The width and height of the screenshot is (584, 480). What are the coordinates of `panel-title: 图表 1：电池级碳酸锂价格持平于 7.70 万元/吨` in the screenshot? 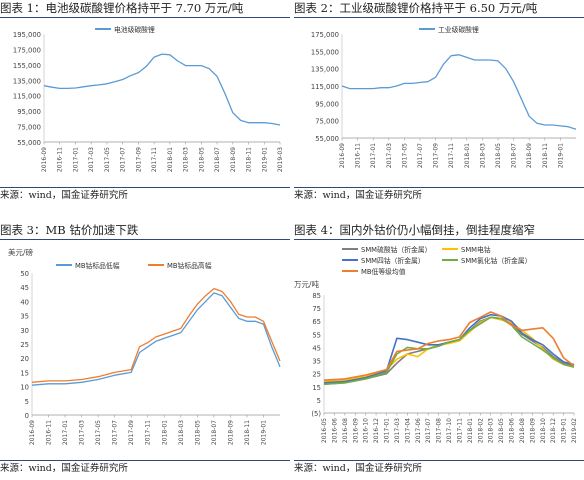 It's located at (145, 9).